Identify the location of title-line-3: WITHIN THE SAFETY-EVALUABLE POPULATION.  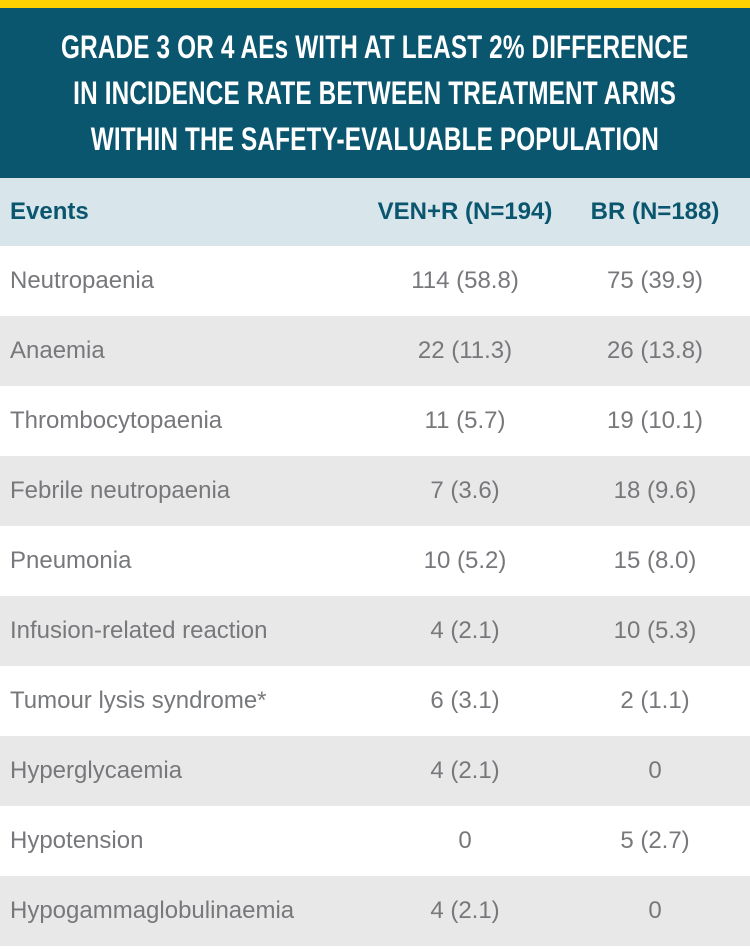
(375, 139).